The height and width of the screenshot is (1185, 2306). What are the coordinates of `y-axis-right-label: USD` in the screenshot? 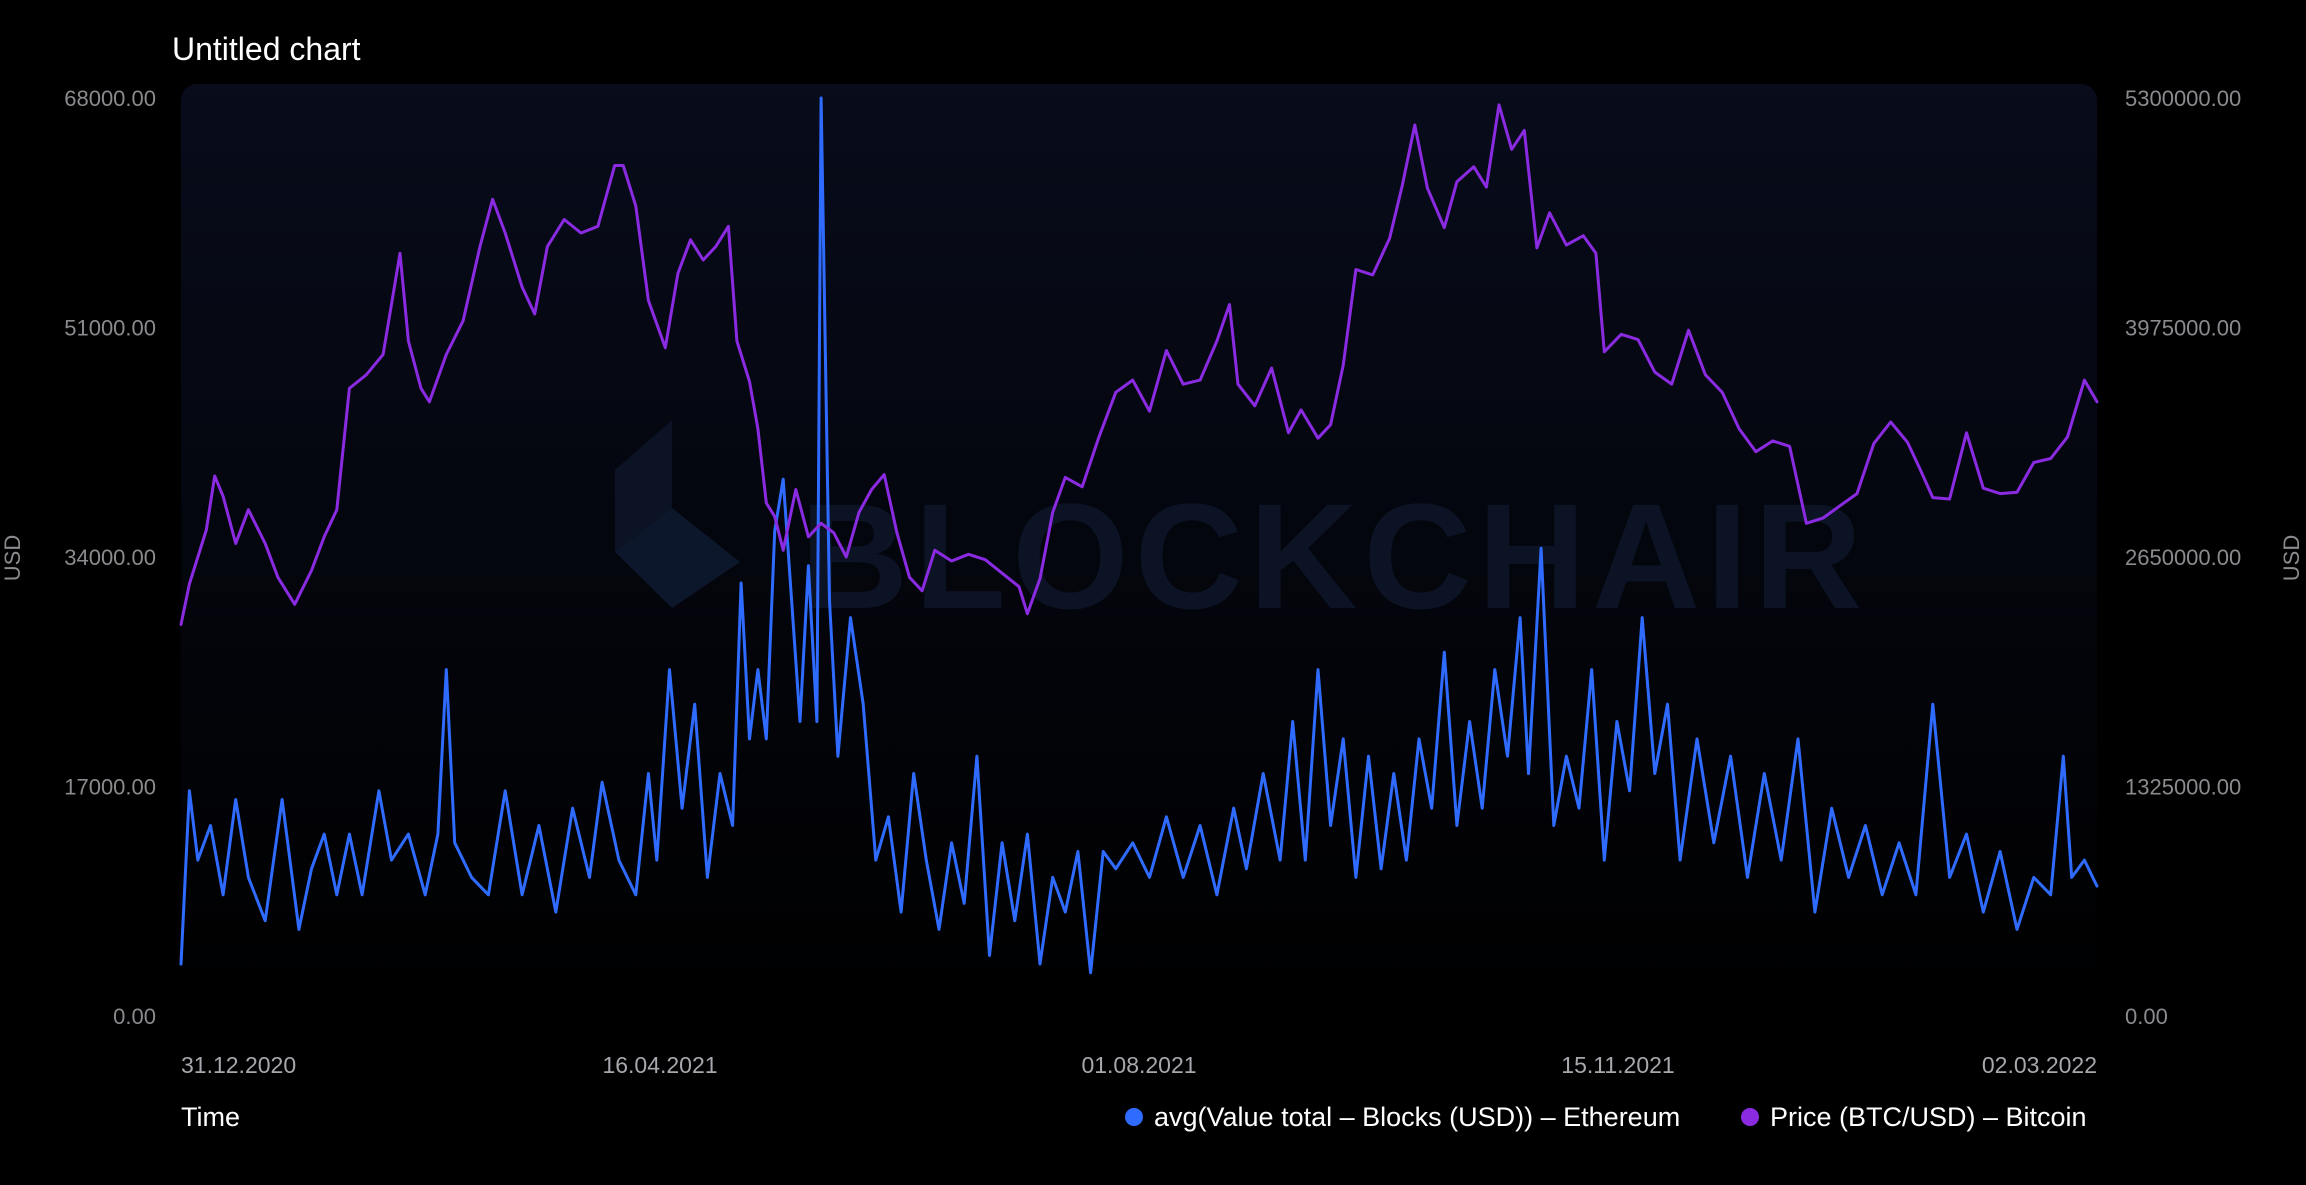 It's located at (2291, 558).